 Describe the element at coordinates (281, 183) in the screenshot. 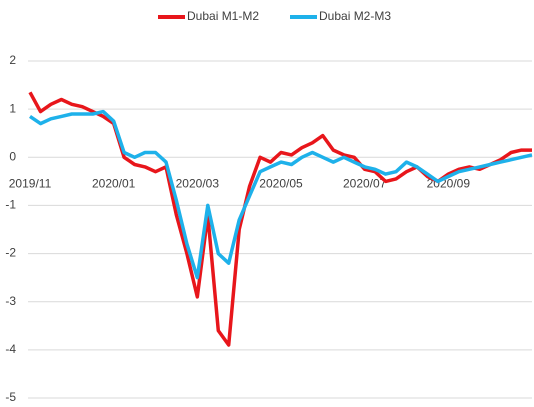

I see `x-tick-label: 2020/05` at that location.